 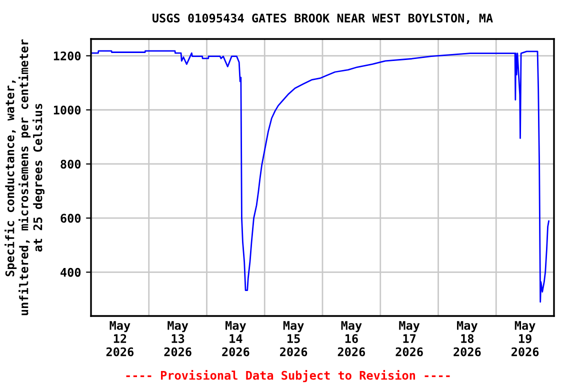 I want to click on y-tick-label: 600, so click(x=70, y=218).